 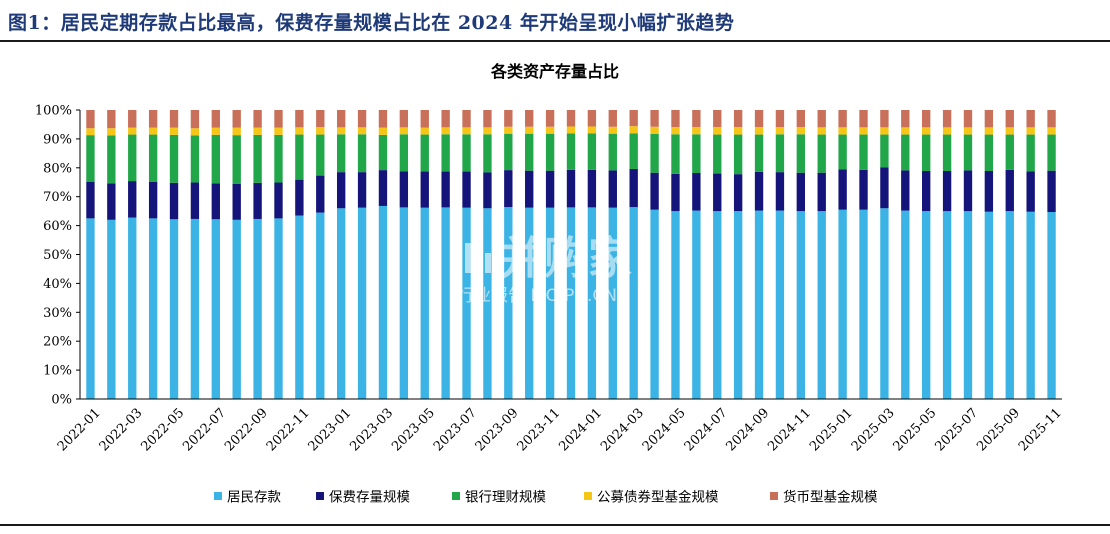 I want to click on chart-title: 各类资产存量占比, so click(x=554, y=71).